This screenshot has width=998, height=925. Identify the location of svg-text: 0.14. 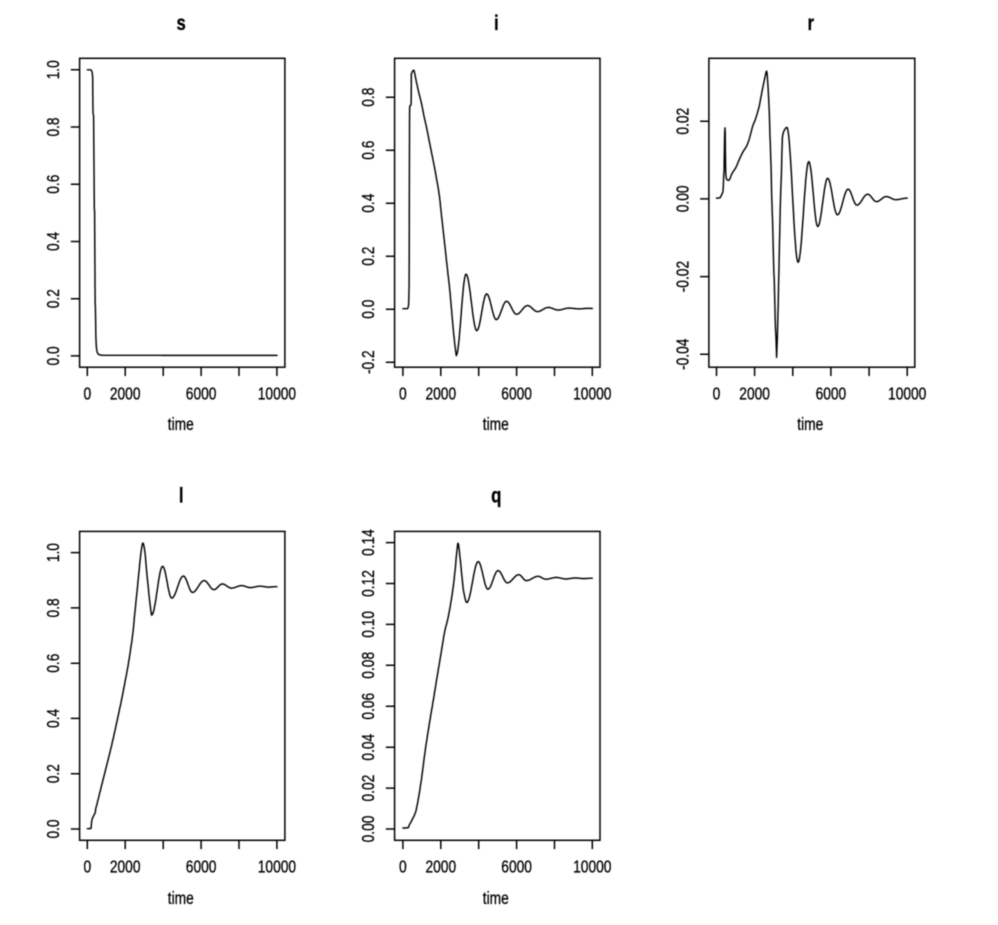
(368, 542).